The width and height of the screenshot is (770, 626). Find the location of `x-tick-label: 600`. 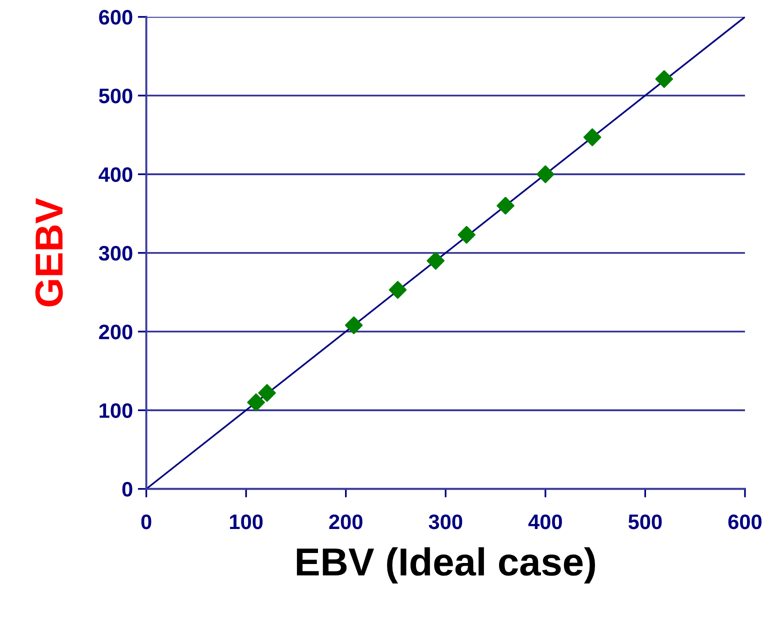

x-tick-label: 600 is located at coordinates (745, 522).